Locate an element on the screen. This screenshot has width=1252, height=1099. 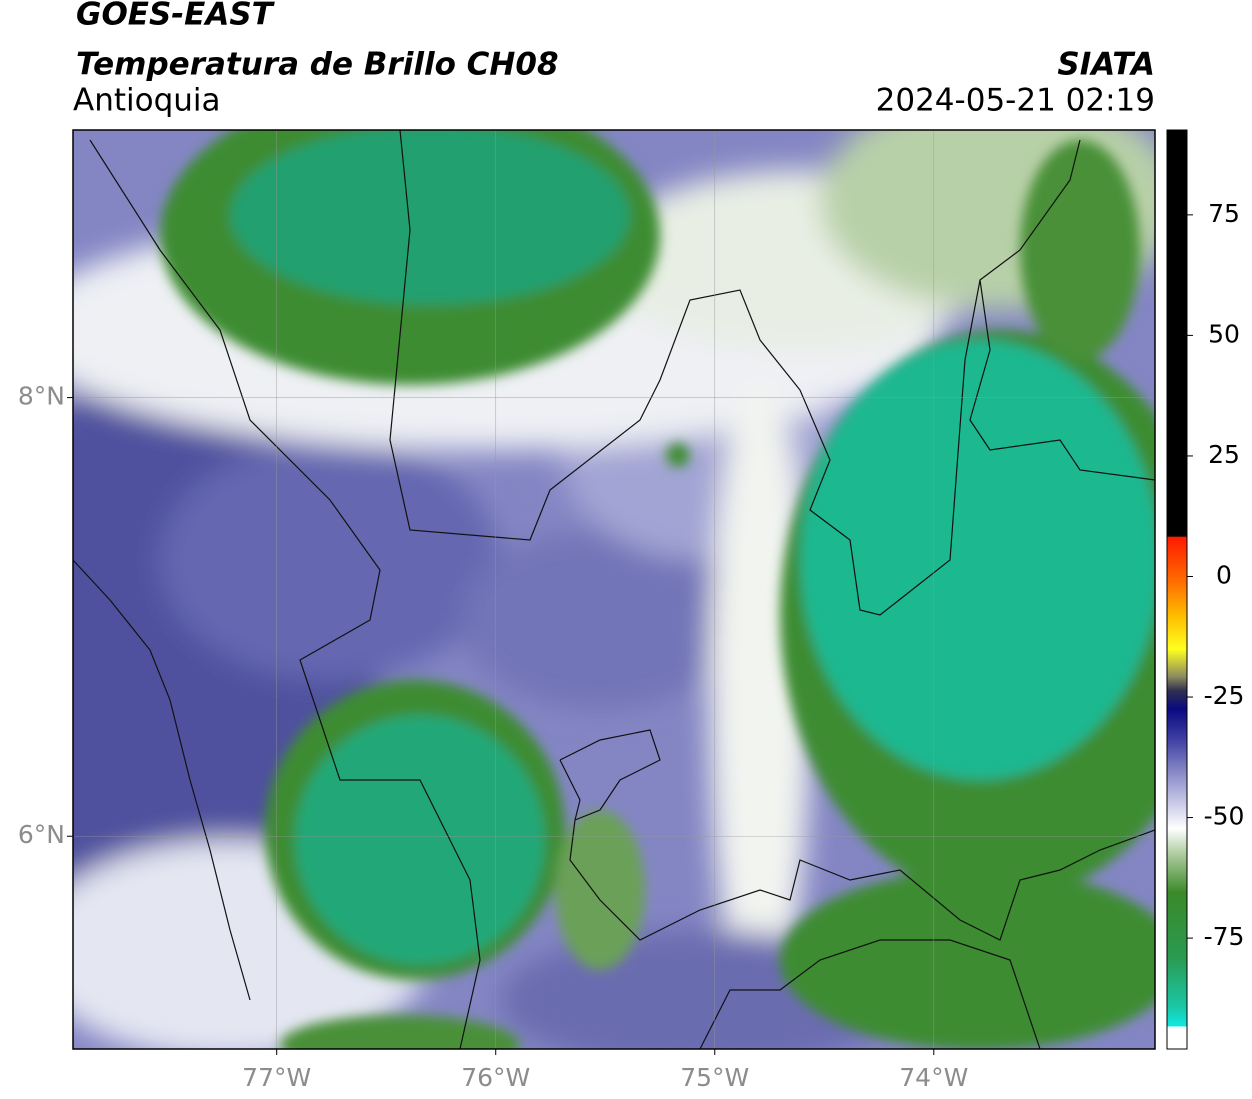
colorbar is located at coordinates (1177, 589).